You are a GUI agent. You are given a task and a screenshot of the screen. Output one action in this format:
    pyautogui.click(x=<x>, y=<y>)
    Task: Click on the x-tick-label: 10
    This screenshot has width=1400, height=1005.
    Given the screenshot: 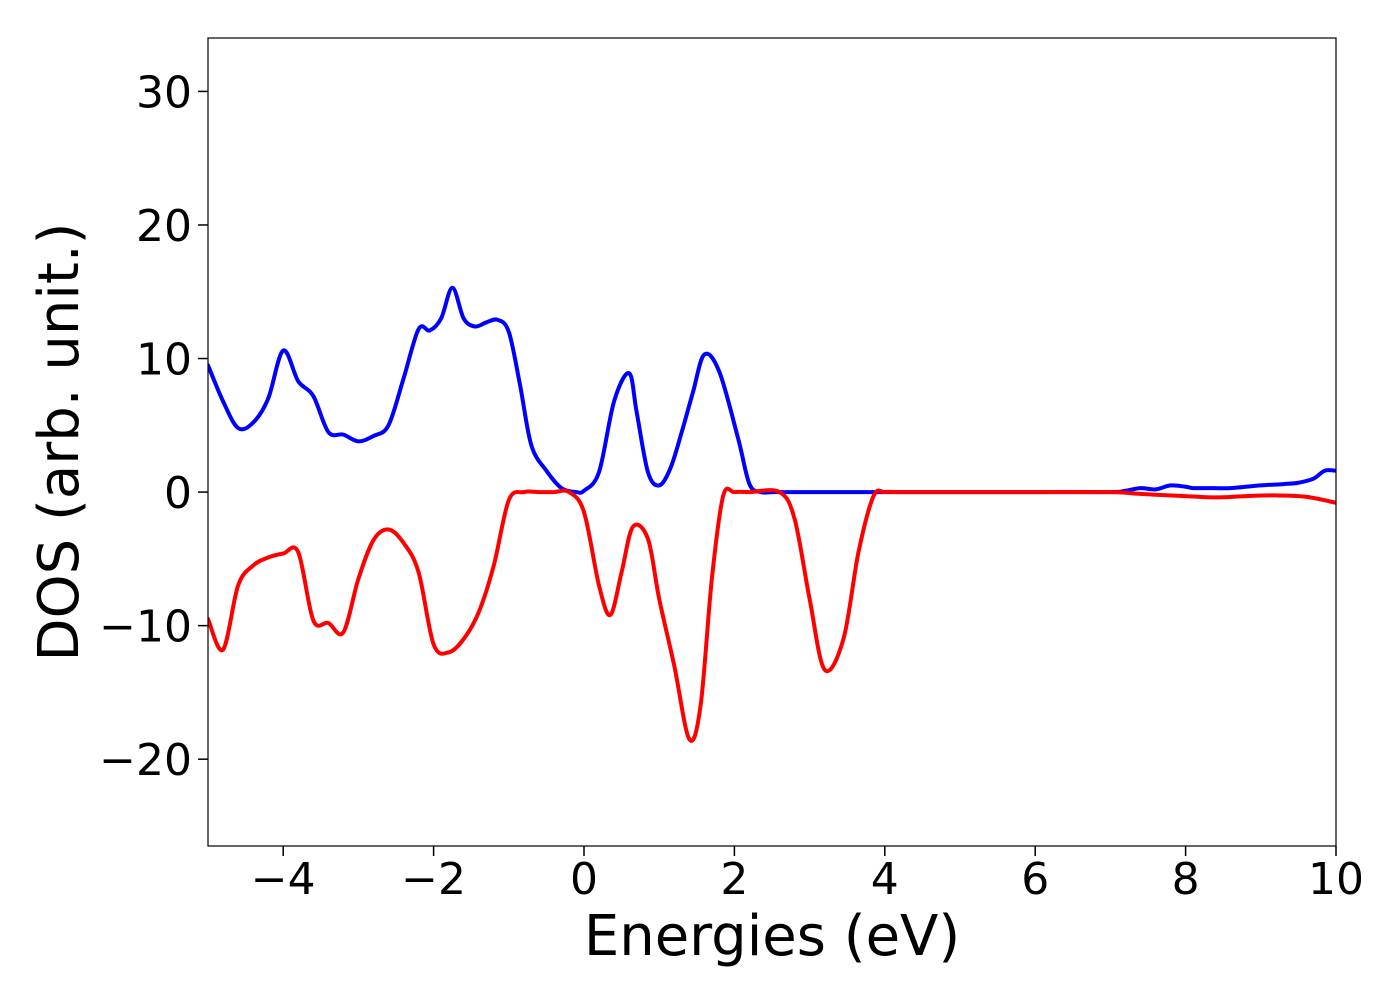 What is the action you would take?
    pyautogui.click(x=1336, y=879)
    